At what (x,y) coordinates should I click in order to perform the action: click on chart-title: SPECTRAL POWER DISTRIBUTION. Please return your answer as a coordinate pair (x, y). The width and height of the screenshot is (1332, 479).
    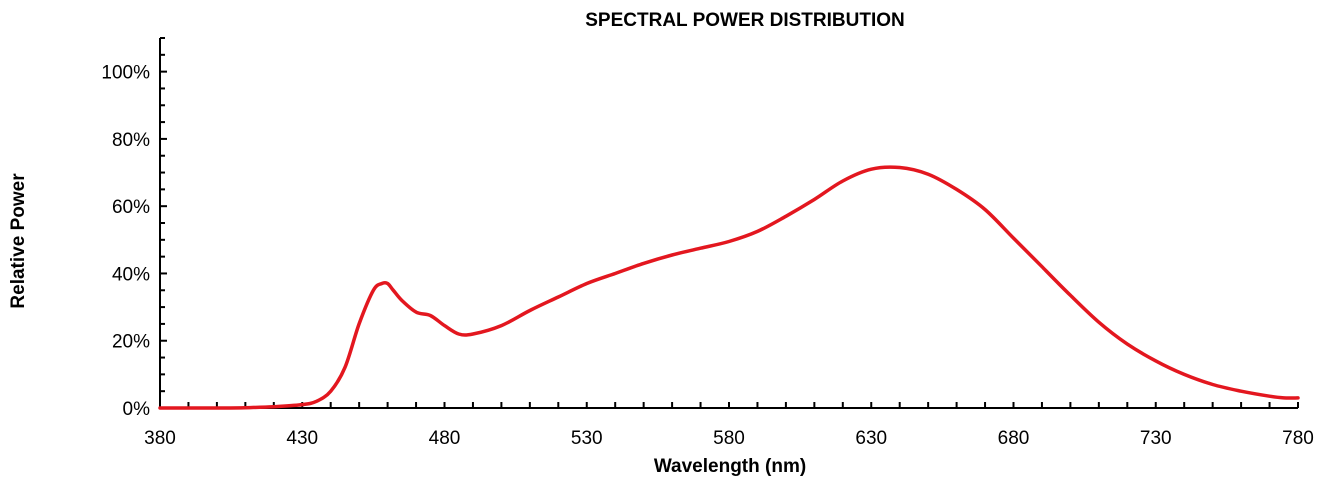
    Looking at the image, I should click on (745, 20).